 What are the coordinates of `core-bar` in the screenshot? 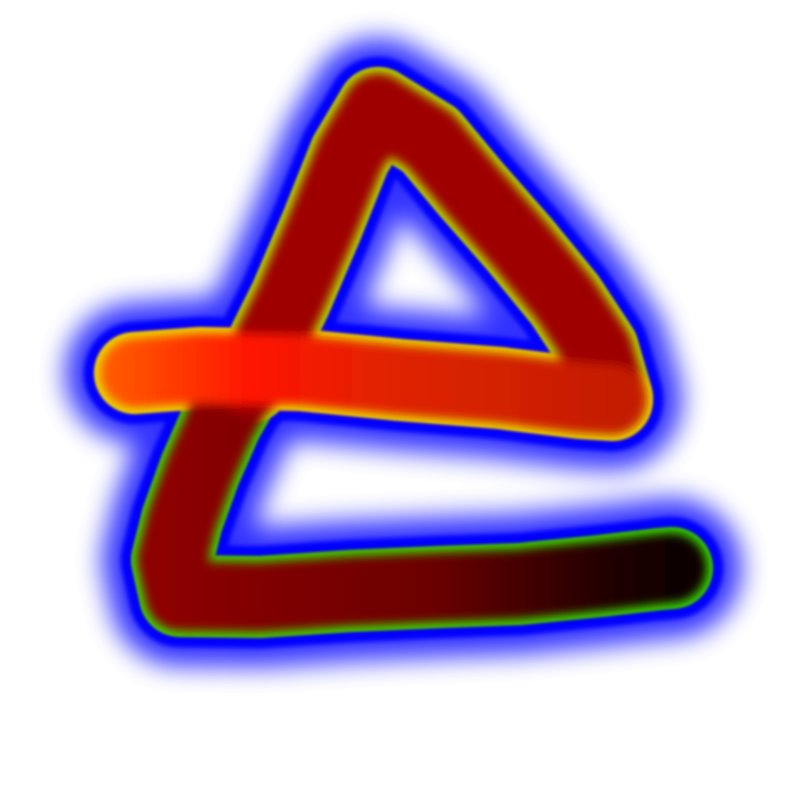 It's located at (373, 384).